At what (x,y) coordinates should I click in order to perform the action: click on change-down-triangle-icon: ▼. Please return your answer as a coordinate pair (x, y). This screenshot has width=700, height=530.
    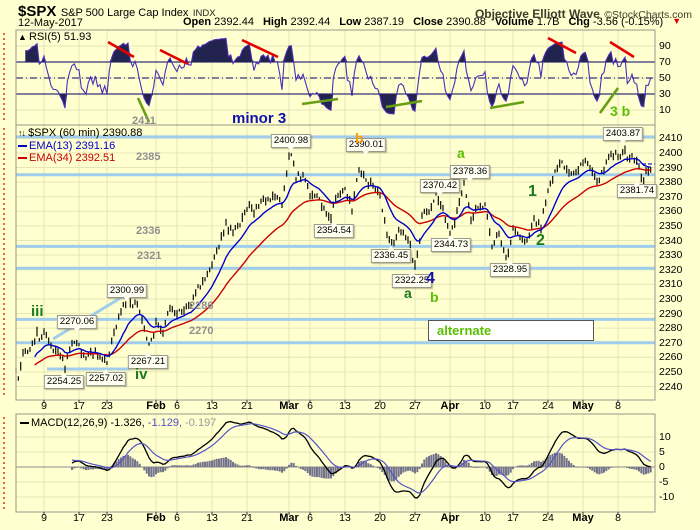
    Looking at the image, I should click on (677, 21).